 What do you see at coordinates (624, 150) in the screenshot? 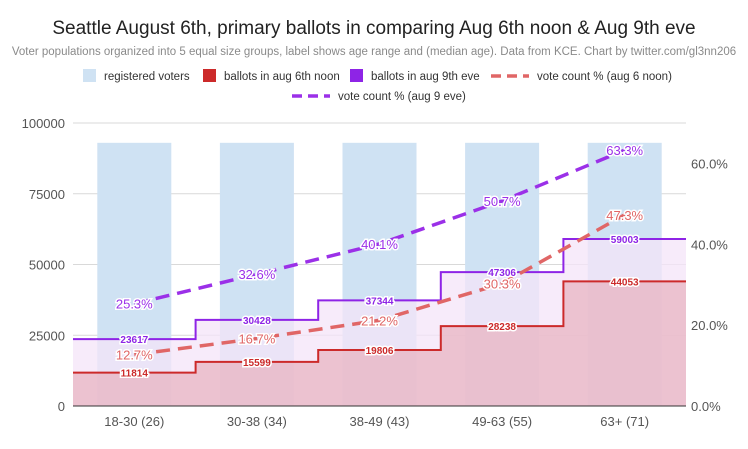
I see `pct-aug9-value-label: 63.3%` at bounding box center [624, 150].